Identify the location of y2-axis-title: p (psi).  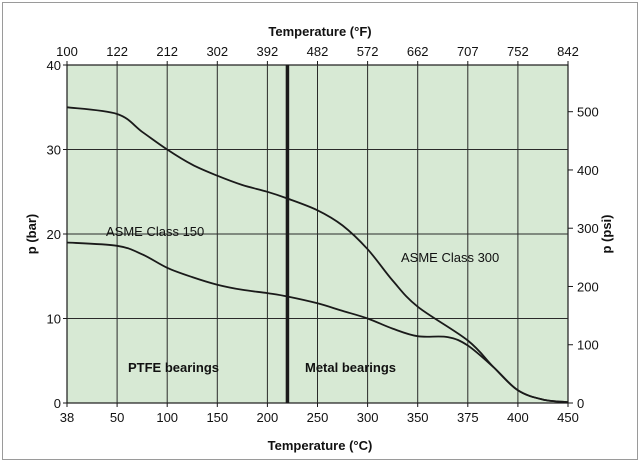
(606, 234).